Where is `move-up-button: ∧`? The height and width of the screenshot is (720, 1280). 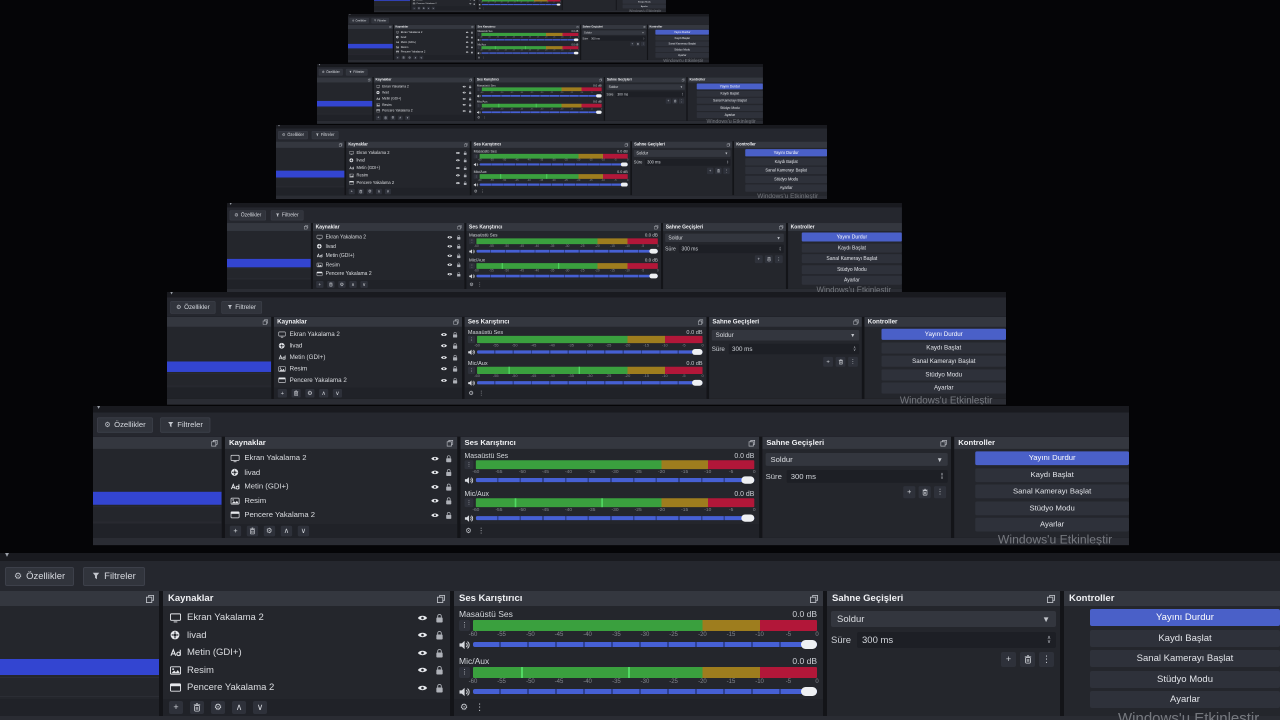
move-up-button: ∧ is located at coordinates (239, 707).